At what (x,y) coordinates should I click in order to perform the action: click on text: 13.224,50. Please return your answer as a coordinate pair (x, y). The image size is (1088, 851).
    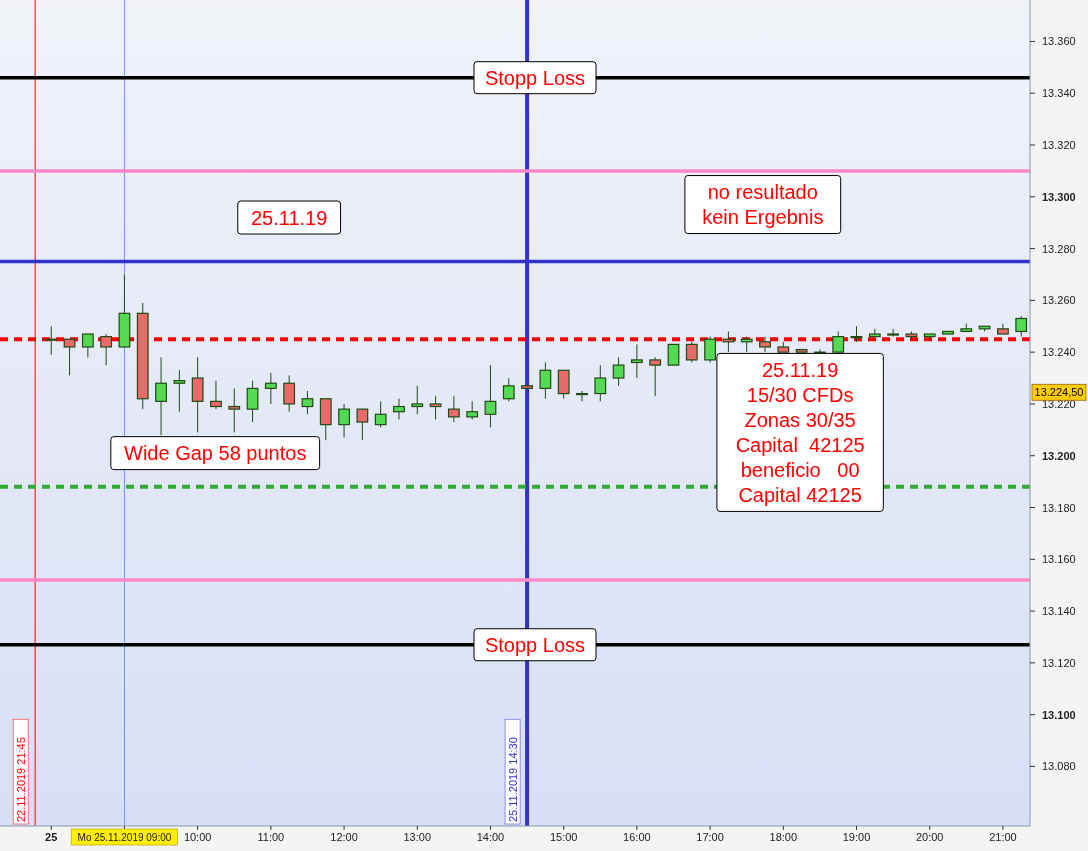
    Looking at the image, I should click on (1059, 392).